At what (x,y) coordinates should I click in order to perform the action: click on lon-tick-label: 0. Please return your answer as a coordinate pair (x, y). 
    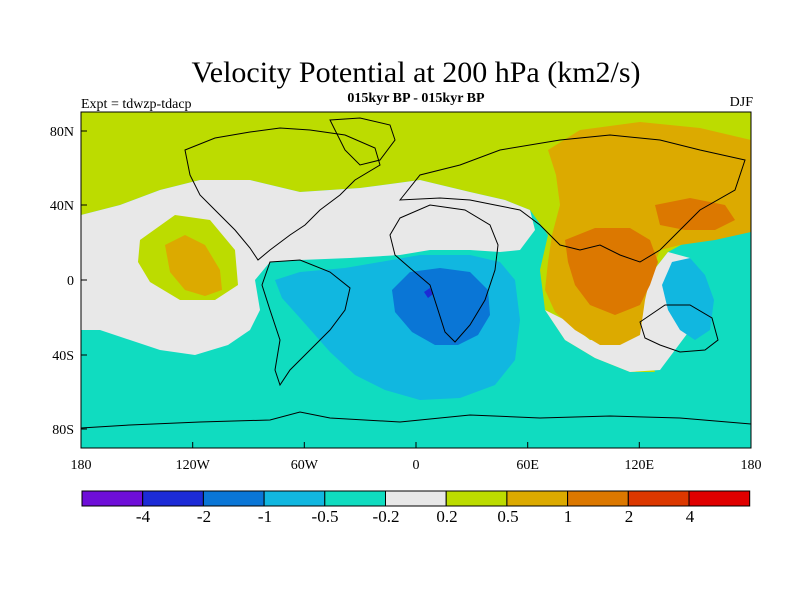
    Looking at the image, I should click on (416, 465).